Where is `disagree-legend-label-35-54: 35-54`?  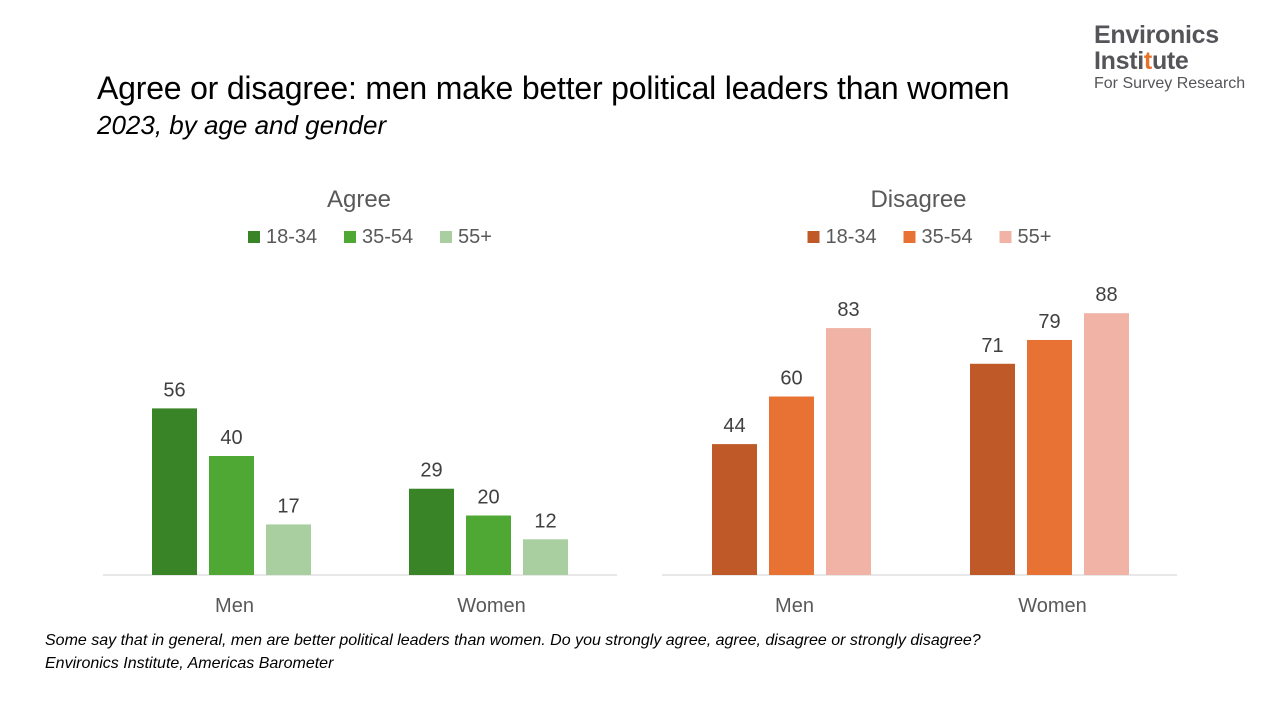
disagree-legend-label-35-54: 35-54 is located at coordinates (947, 237).